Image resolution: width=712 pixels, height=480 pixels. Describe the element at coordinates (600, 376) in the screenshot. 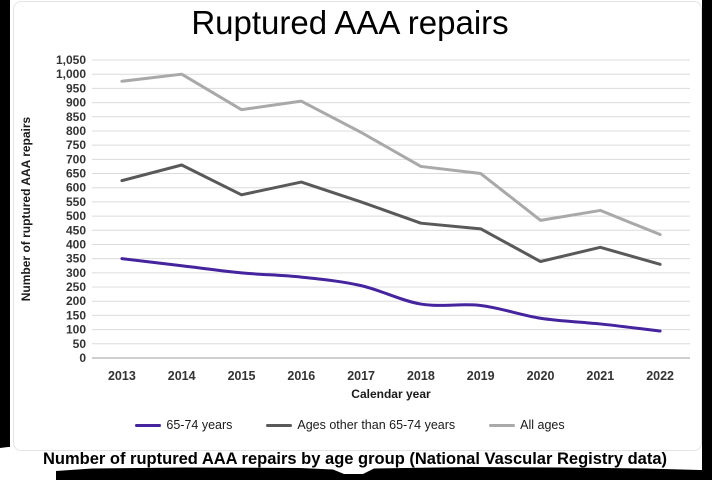

I see `x-tick-label: 2021` at that location.